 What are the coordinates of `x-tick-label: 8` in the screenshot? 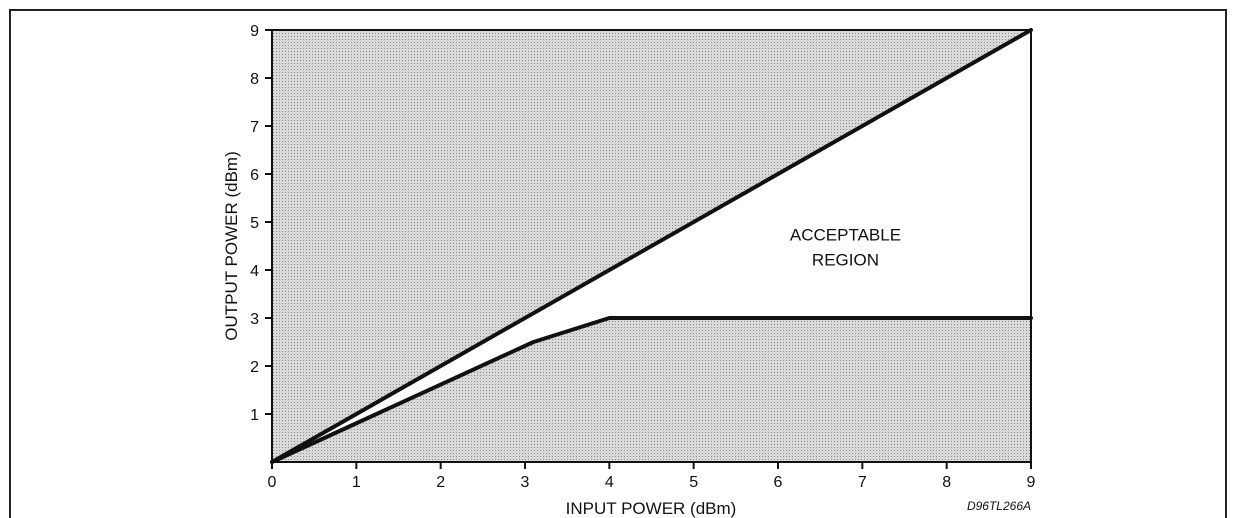 It's located at (946, 482).